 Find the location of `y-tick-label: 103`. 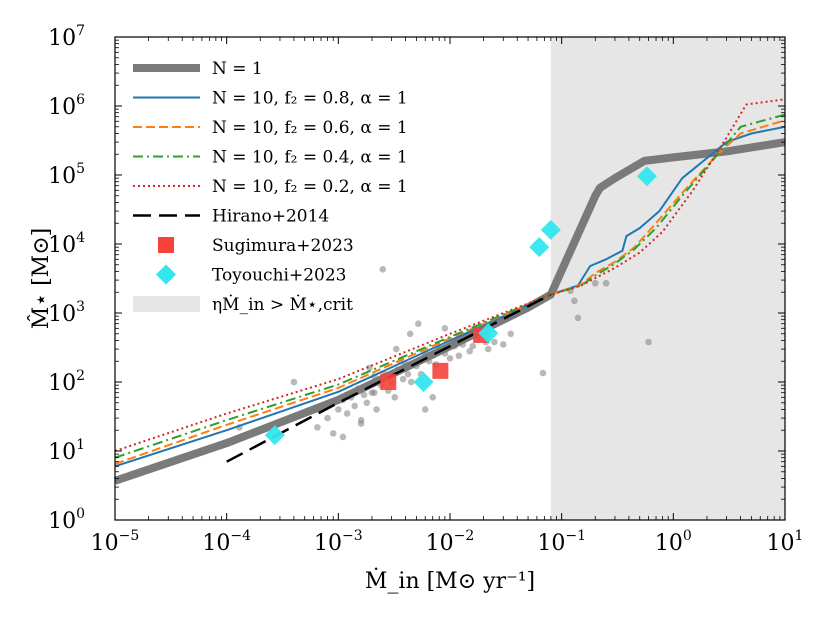

y-tick-label: 103 is located at coordinates (66, 313).